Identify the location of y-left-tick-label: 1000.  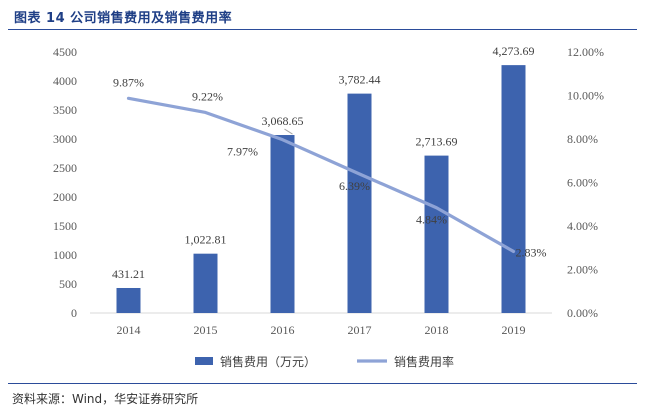
(65, 255).